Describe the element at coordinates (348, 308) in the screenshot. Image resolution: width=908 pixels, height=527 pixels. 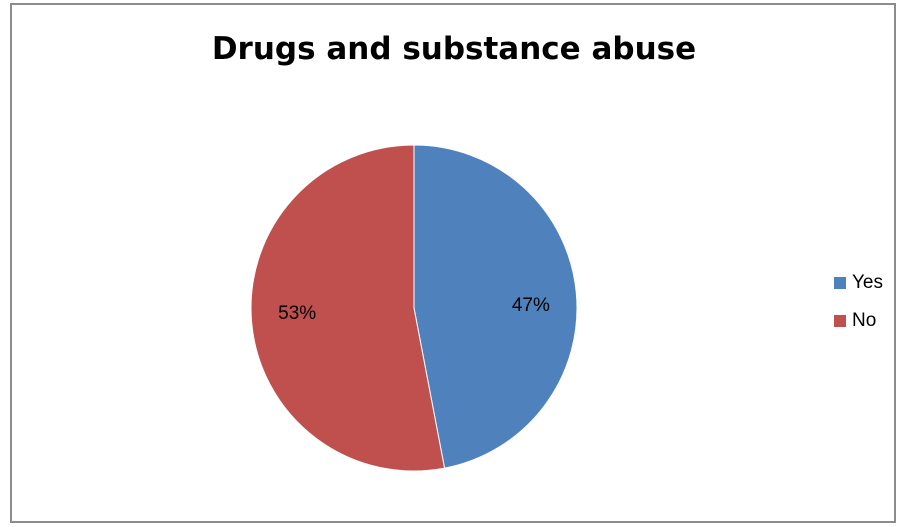
I see `pie-slice-no` at that location.